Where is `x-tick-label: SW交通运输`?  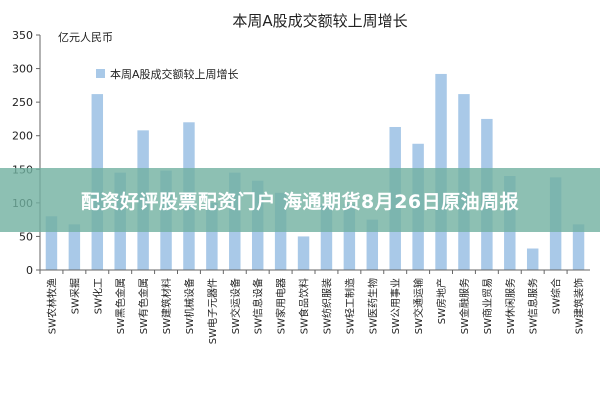 x-tick-label: SW交通运输 is located at coordinates (418, 306).